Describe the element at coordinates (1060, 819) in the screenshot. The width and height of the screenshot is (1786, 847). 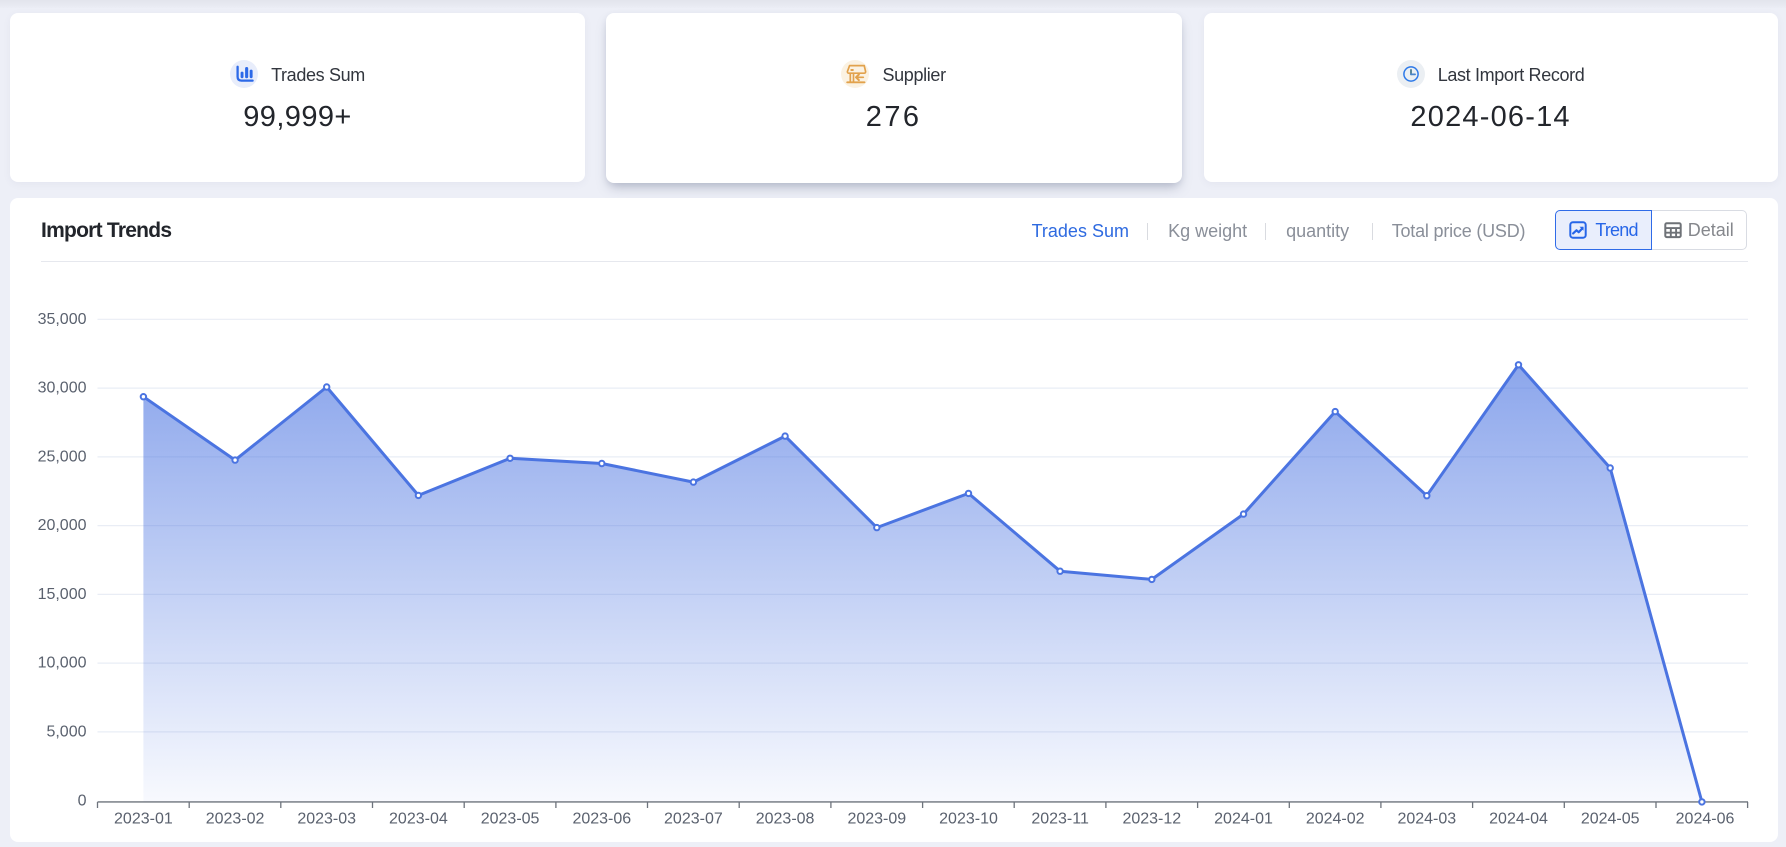
I see `svg-text: 2023-11` at that location.